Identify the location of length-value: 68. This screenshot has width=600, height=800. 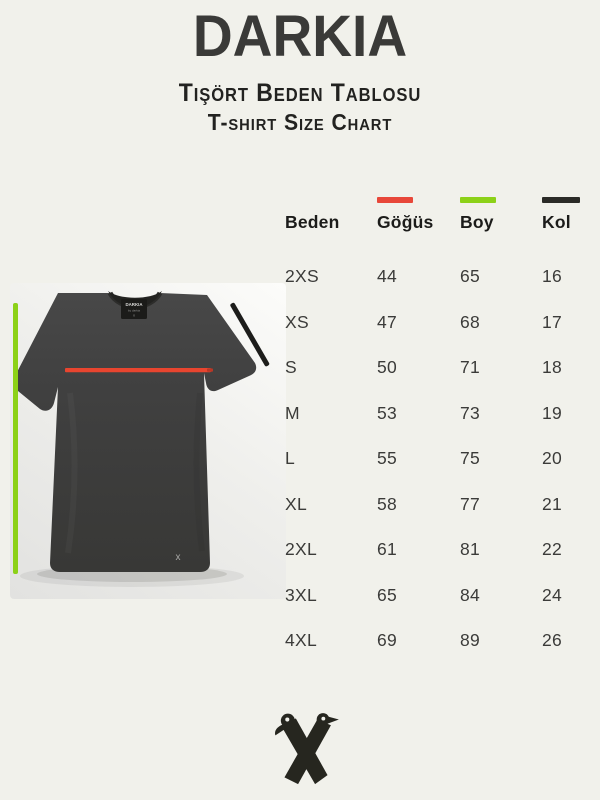
(470, 321).